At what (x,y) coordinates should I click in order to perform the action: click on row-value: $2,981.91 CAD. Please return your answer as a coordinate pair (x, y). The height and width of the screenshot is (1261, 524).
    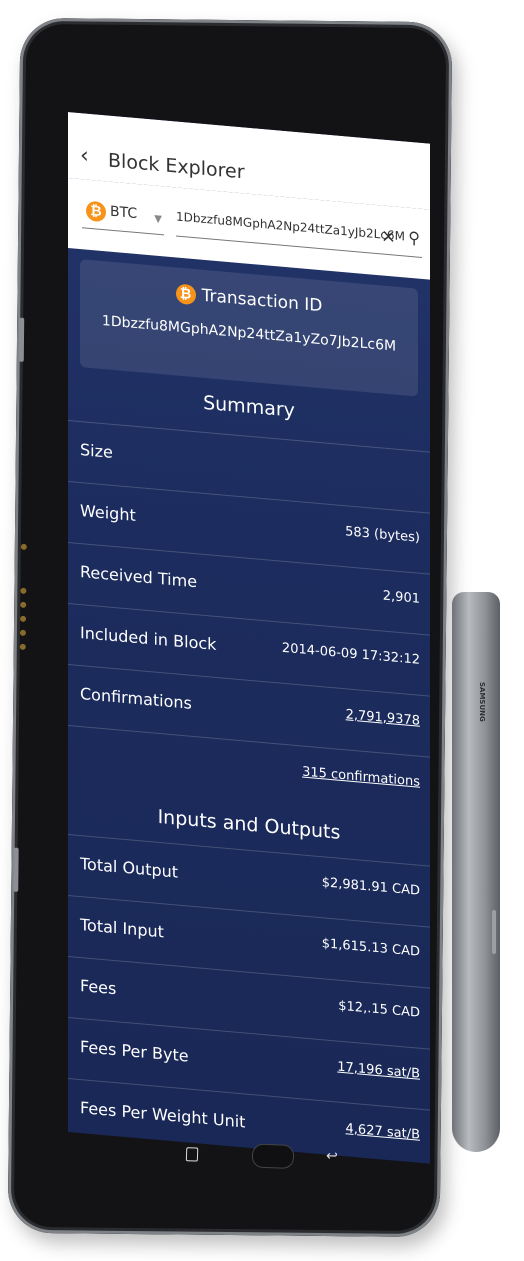
    Looking at the image, I should click on (370, 887).